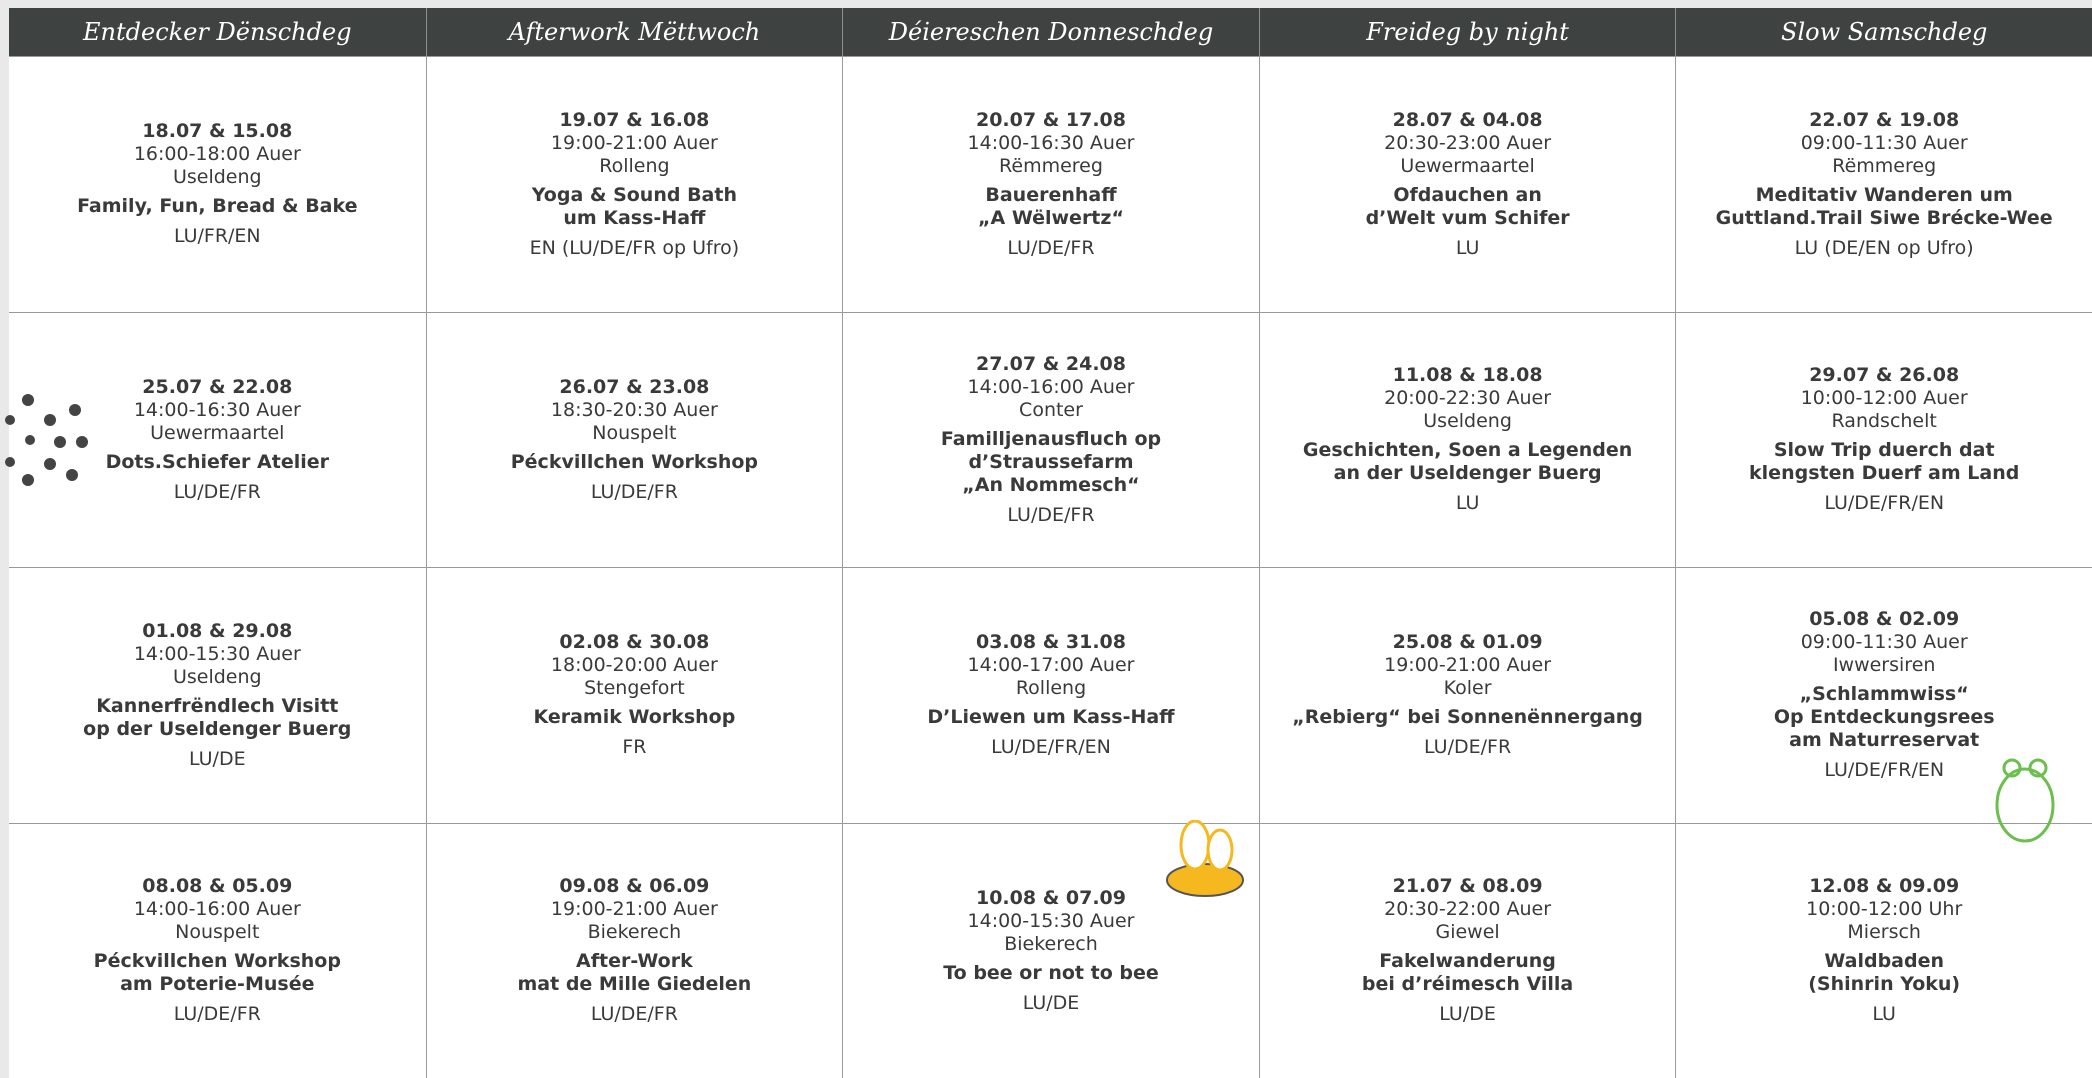 The width and height of the screenshot is (2092, 1078). What do you see at coordinates (634, 165) in the screenshot?
I see `event-place: Rolleng` at bounding box center [634, 165].